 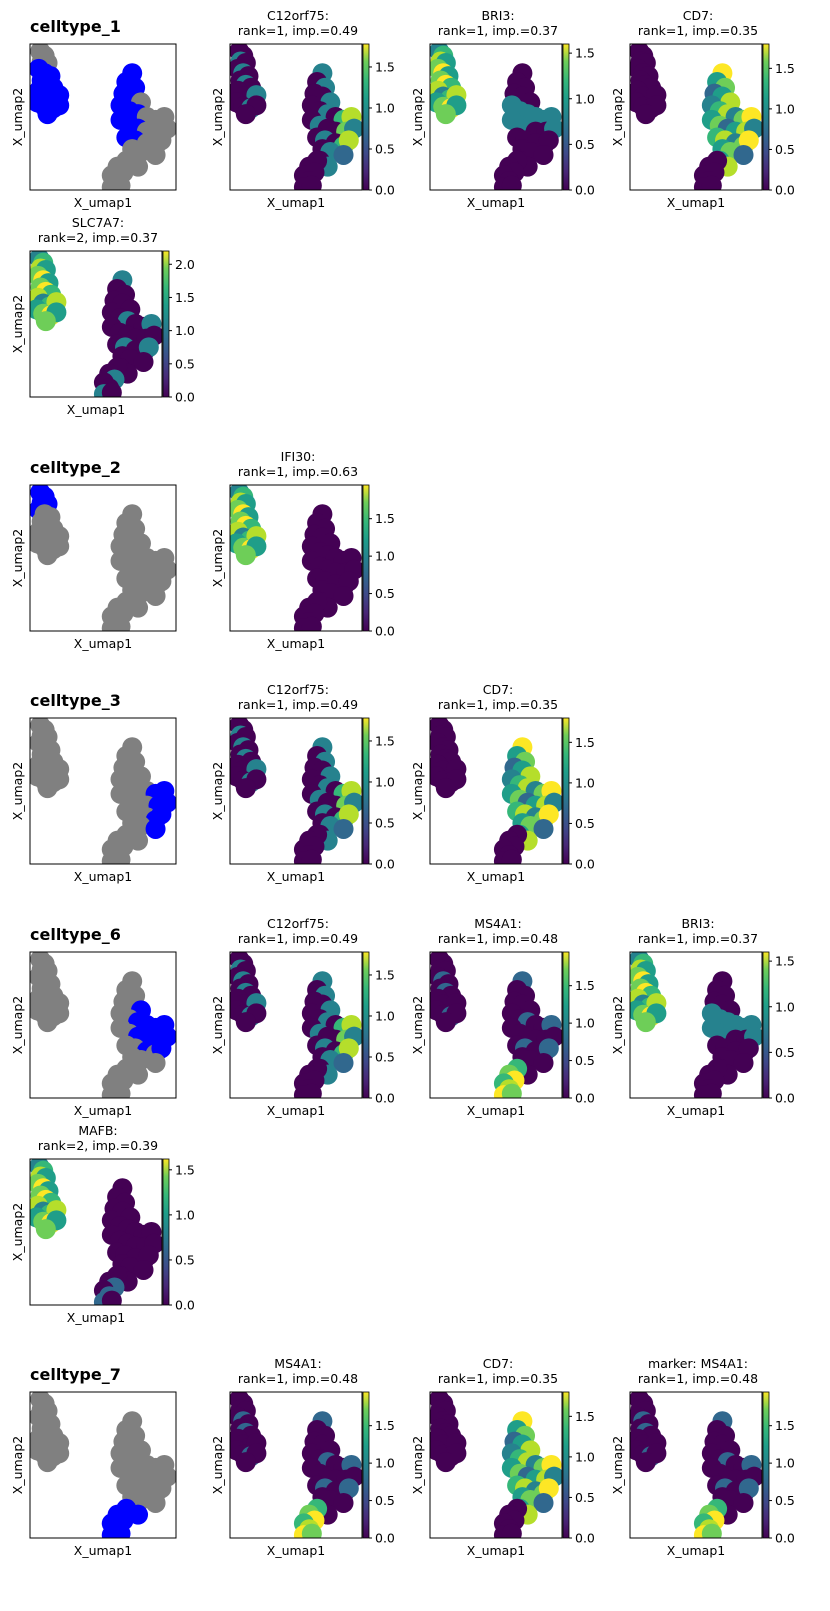 I want to click on panel-title: celltype_6, so click(x=75, y=934).